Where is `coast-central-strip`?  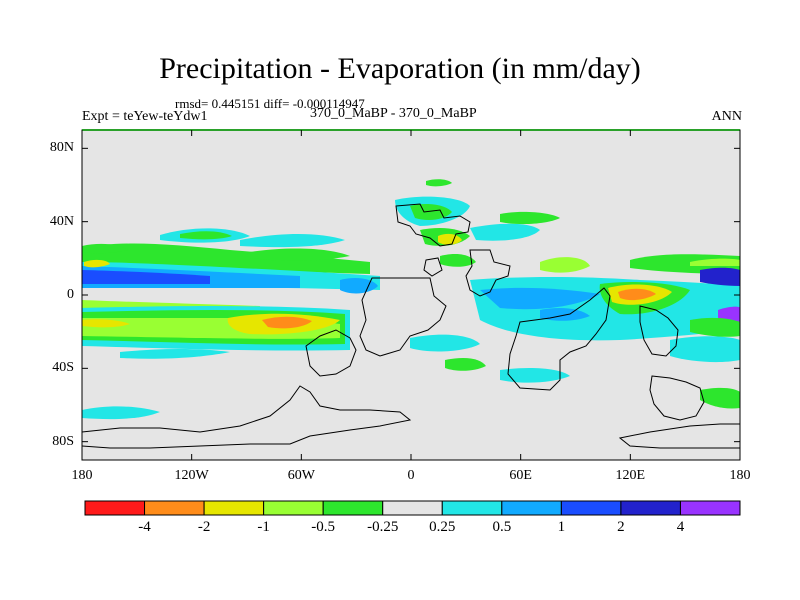
coast-central-strip is located at coordinates (403, 317).